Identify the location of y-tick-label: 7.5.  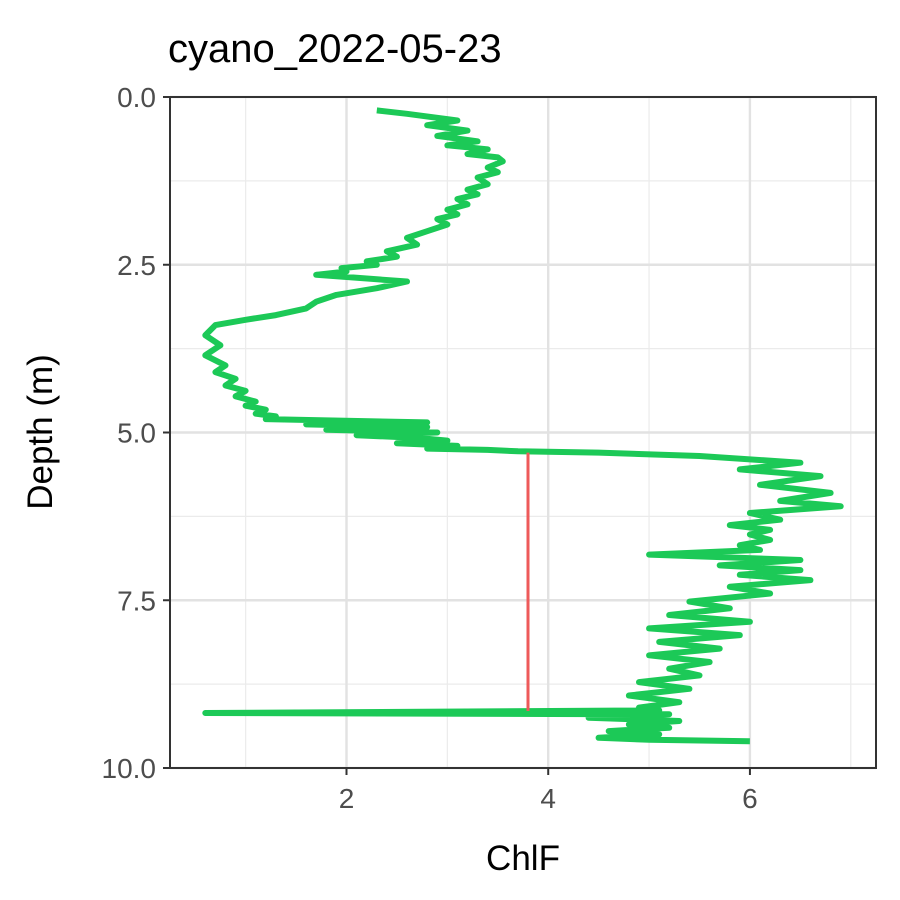
(136, 600).